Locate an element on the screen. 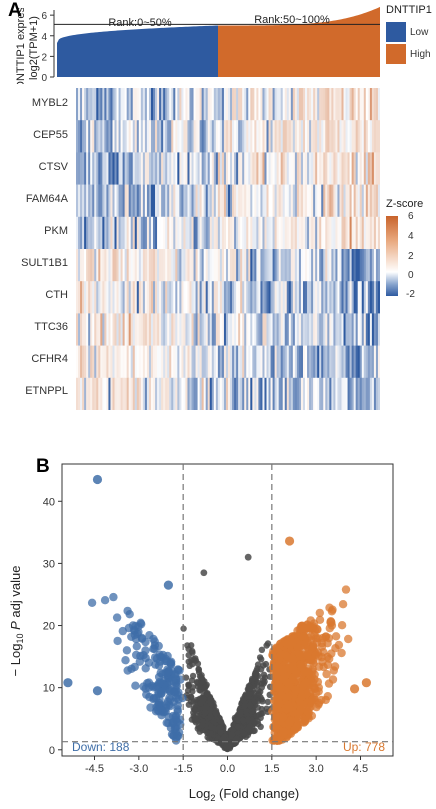 This screenshot has height=809, width=436. rank-low-label: Rank:0~50% is located at coordinates (140, 23).